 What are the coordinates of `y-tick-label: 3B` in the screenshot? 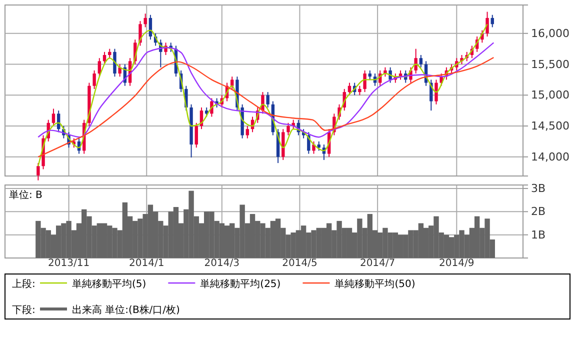 It's located at (538, 188).